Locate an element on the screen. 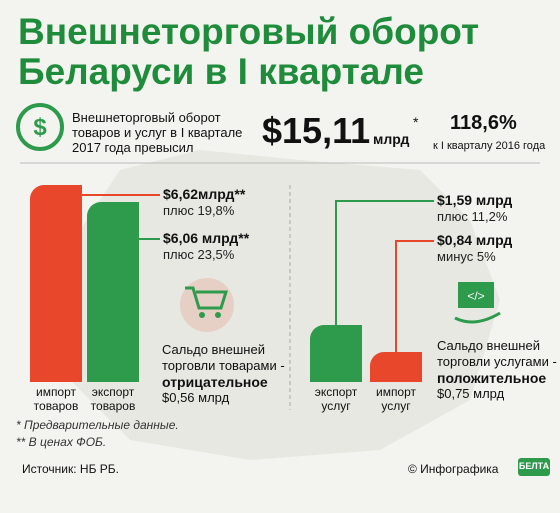 The image size is (560, 513). category-label: импорт услуг is located at coordinates (396, 399).